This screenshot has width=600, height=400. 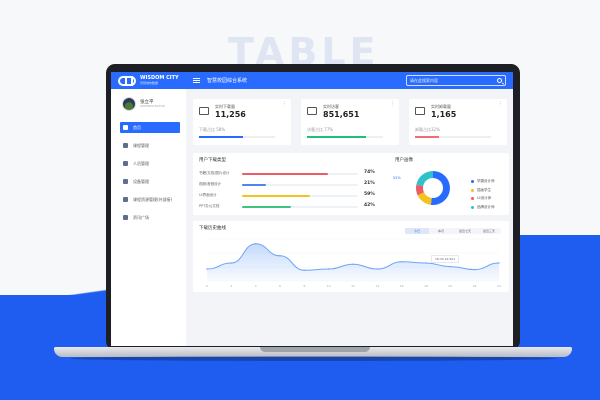 What do you see at coordinates (137, 127) in the screenshot?
I see `sidebar-item-label: 首页` at bounding box center [137, 127].